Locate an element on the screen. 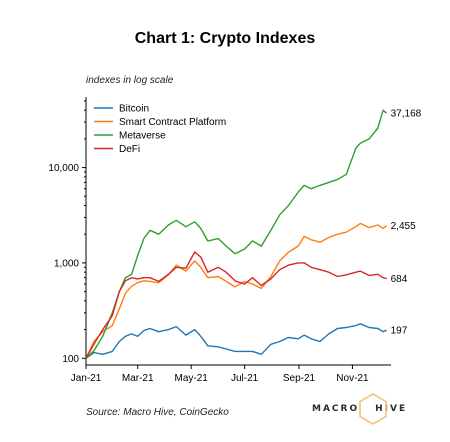  x-tick-label: Sep-21 is located at coordinates (299, 378).